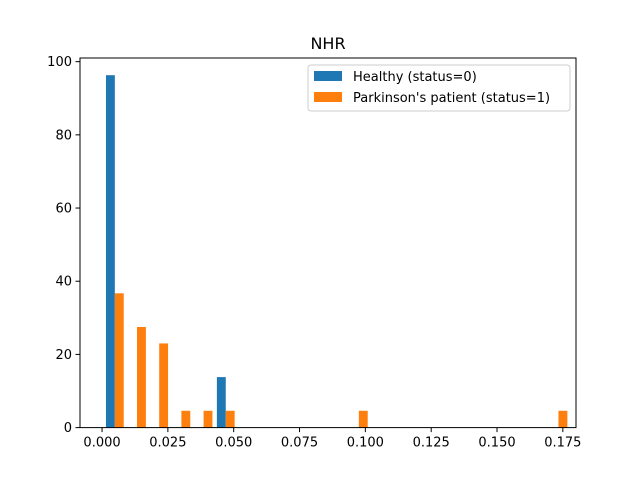 The image size is (640, 485). What do you see at coordinates (496, 443) in the screenshot?
I see `x-tick-label: 0.150` at bounding box center [496, 443].